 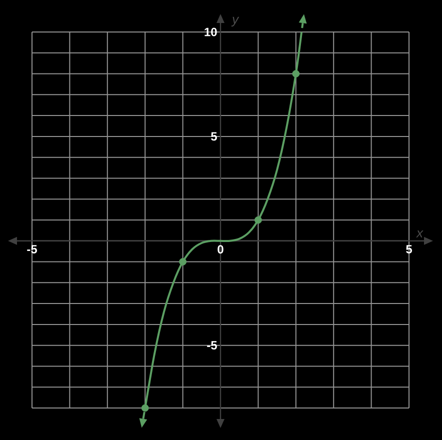 I want to click on x-tick-label: 0, so click(x=221, y=249).